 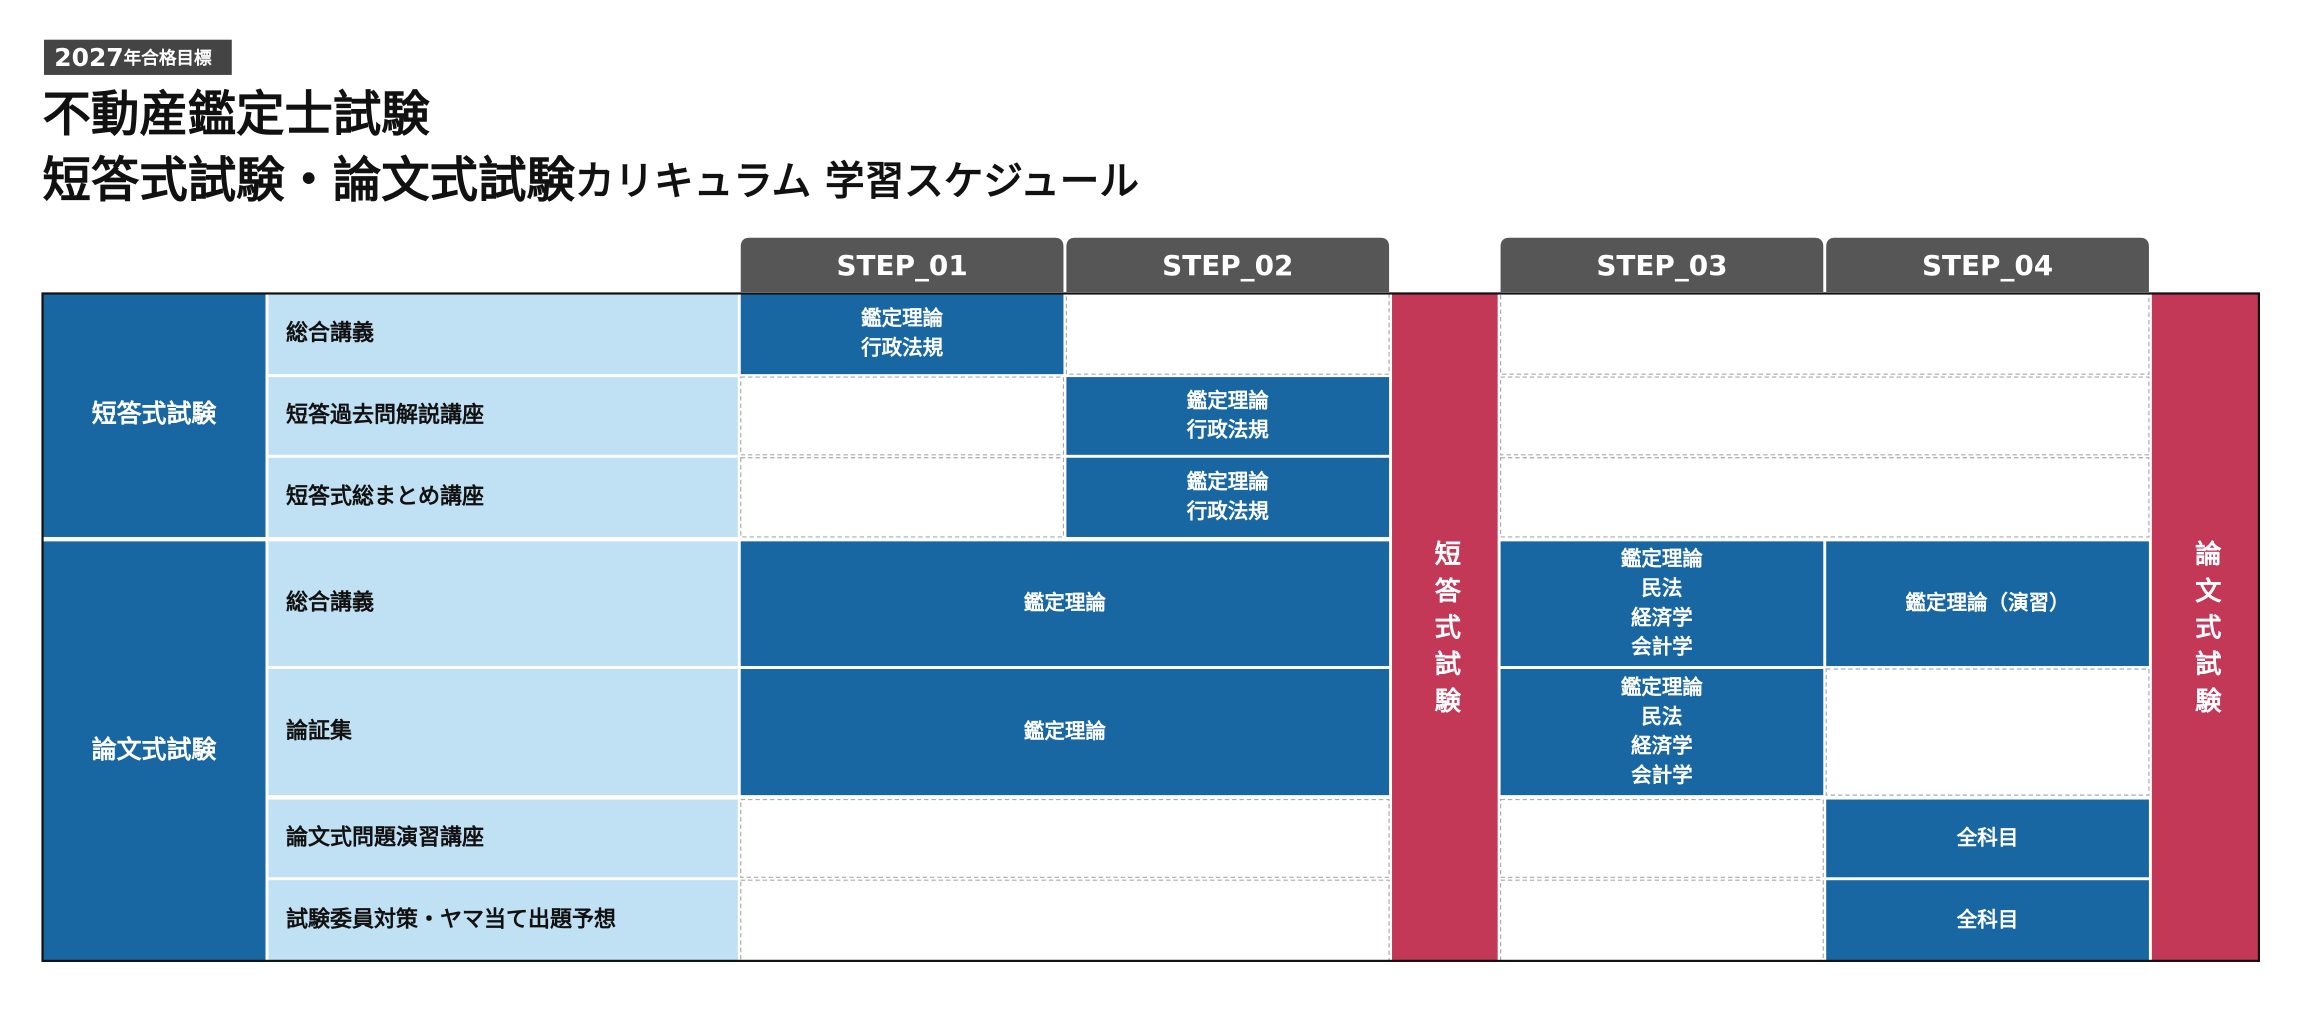 I want to click on exam-label: 論文式試験, so click(x=2205, y=631).